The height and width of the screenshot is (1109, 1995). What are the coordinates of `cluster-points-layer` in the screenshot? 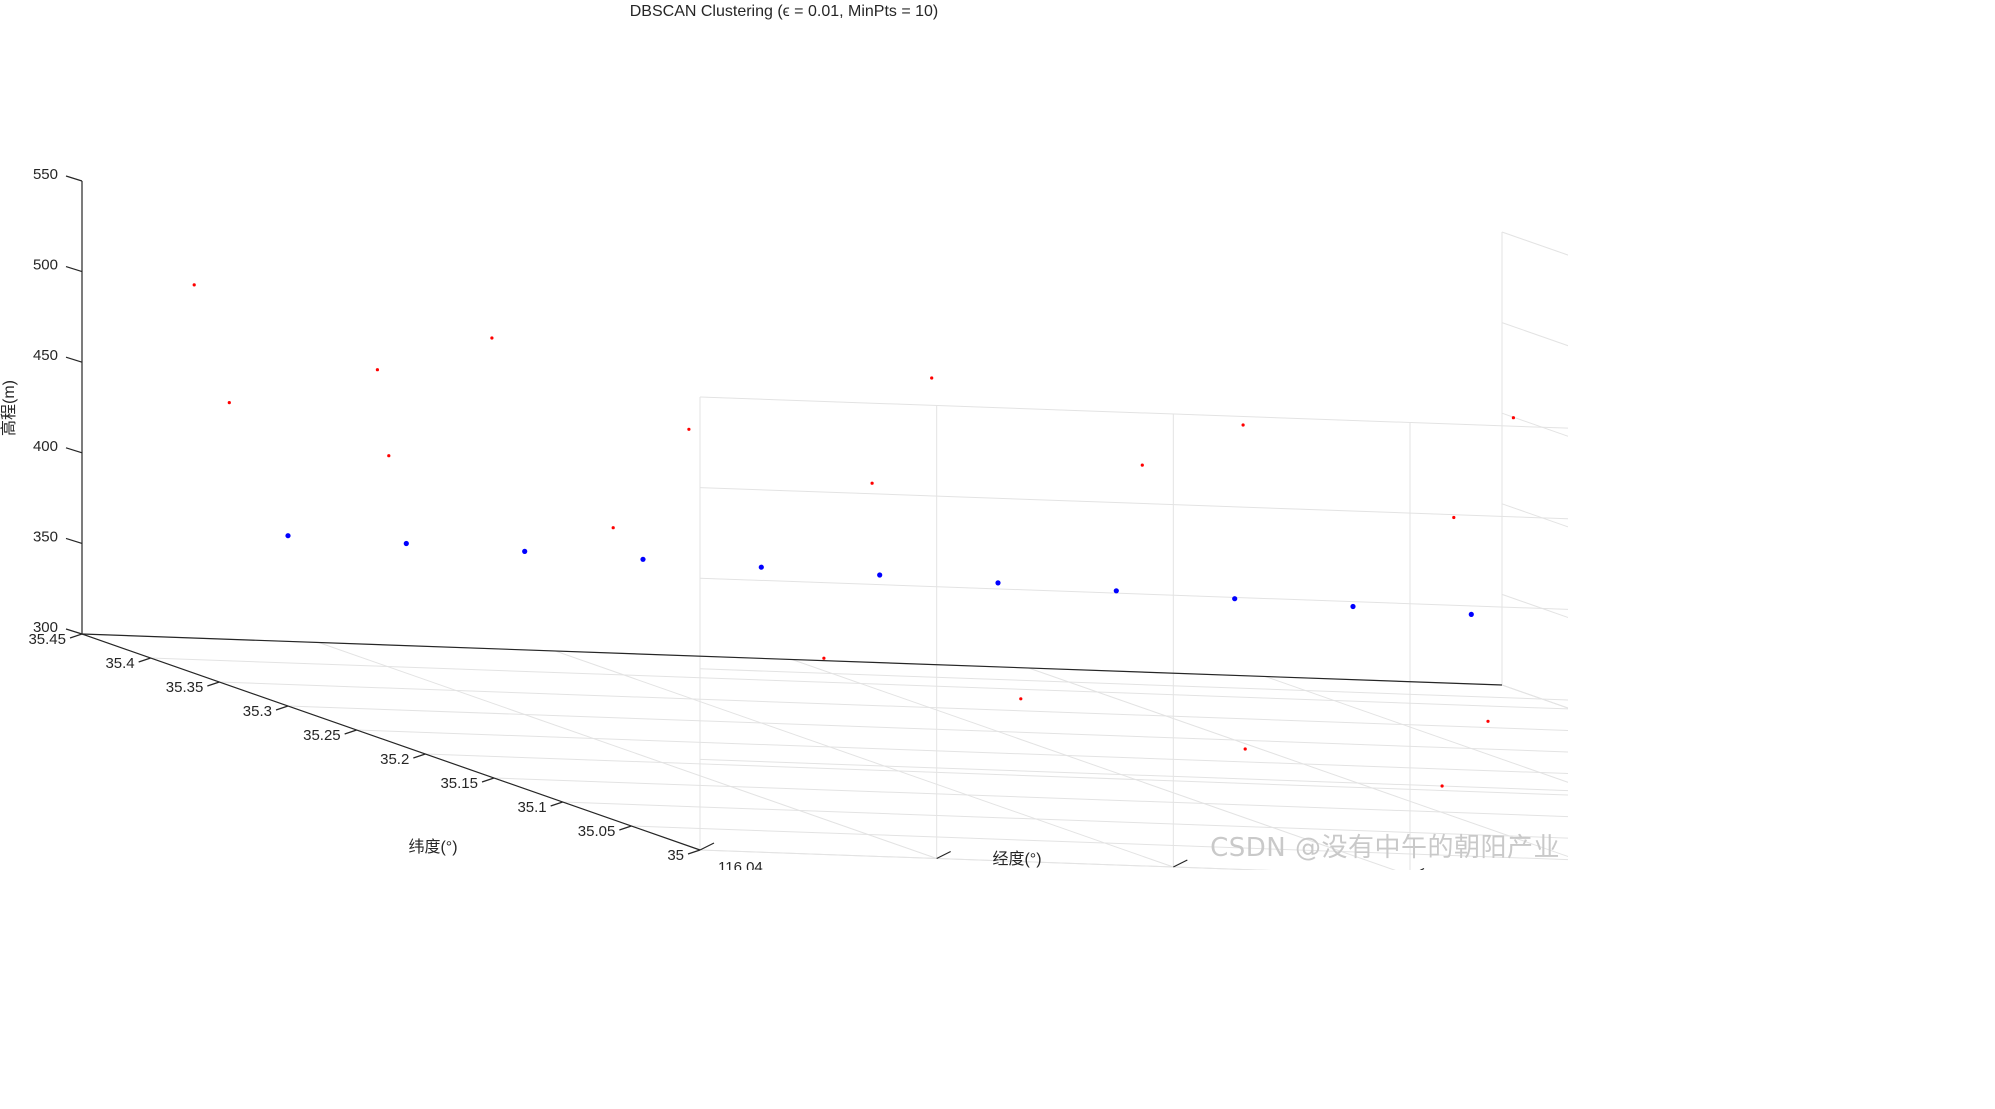 It's located at (879, 575).